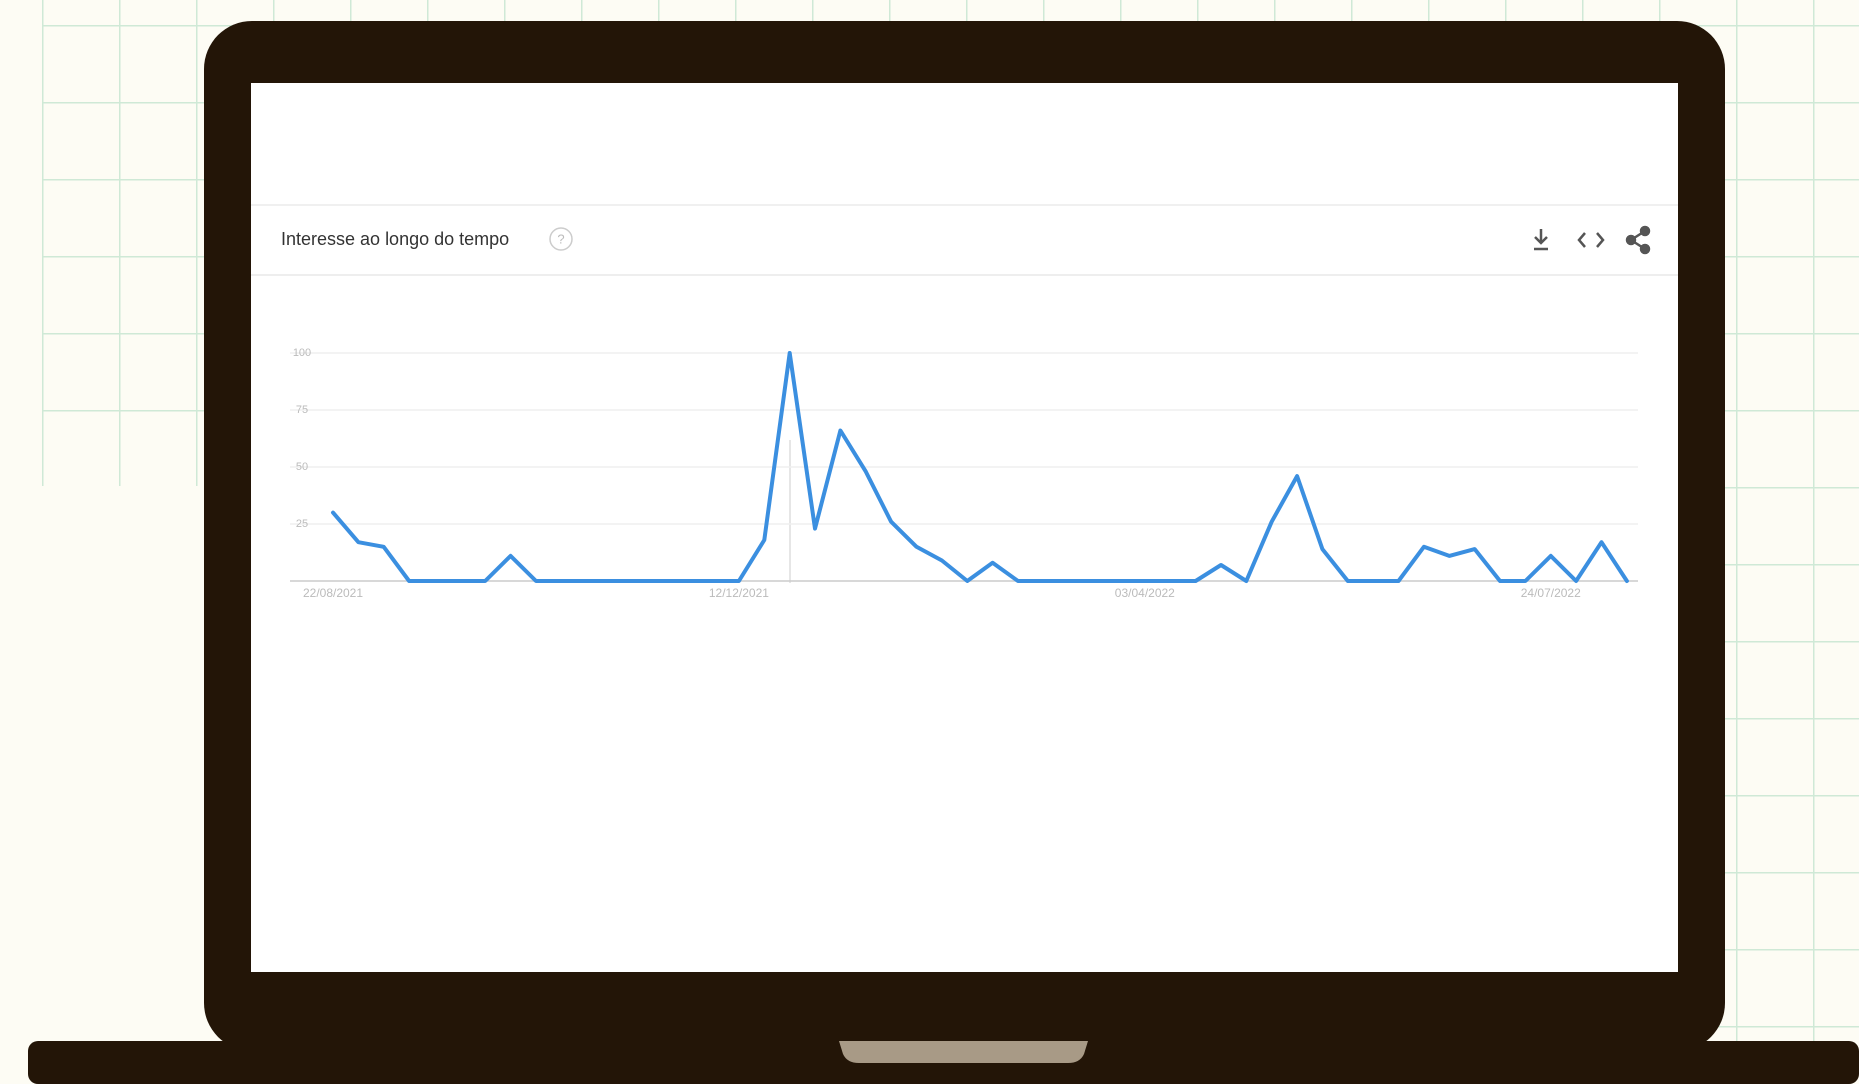 The width and height of the screenshot is (1859, 1084). What do you see at coordinates (302, 467) in the screenshot?
I see `y-tick-label: 50` at bounding box center [302, 467].